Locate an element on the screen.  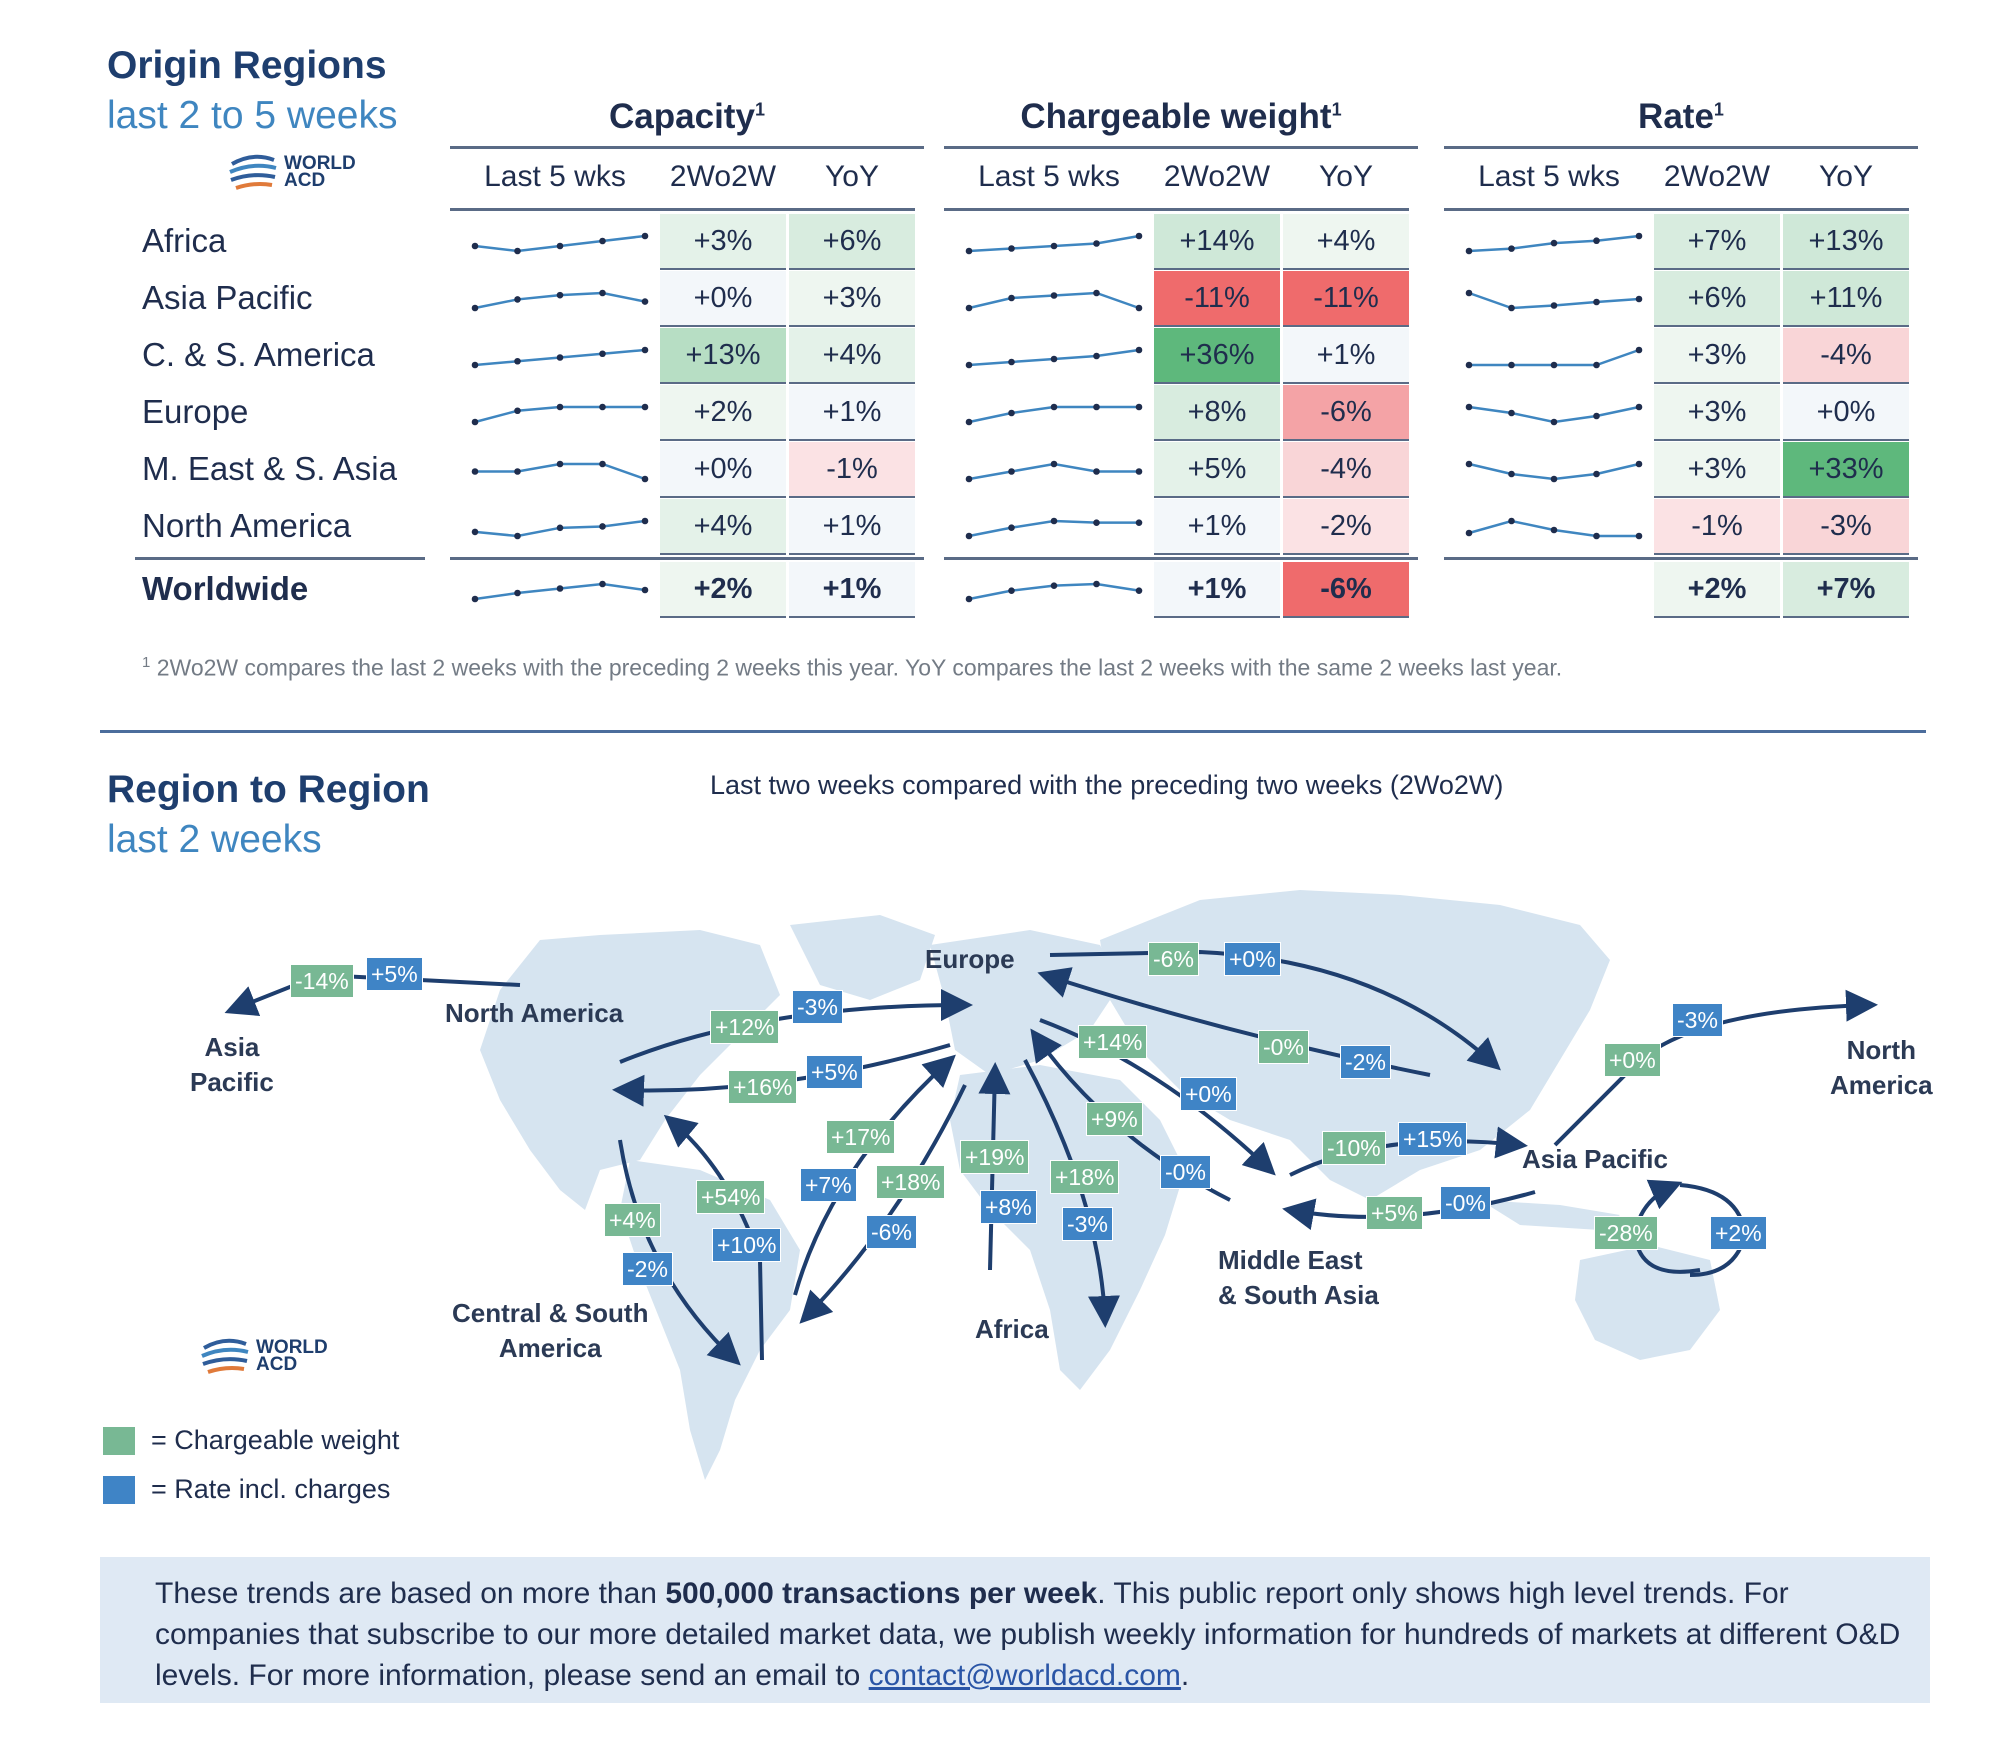
label-asia-pacific: Asia Pacific is located at coordinates (1595, 1159).